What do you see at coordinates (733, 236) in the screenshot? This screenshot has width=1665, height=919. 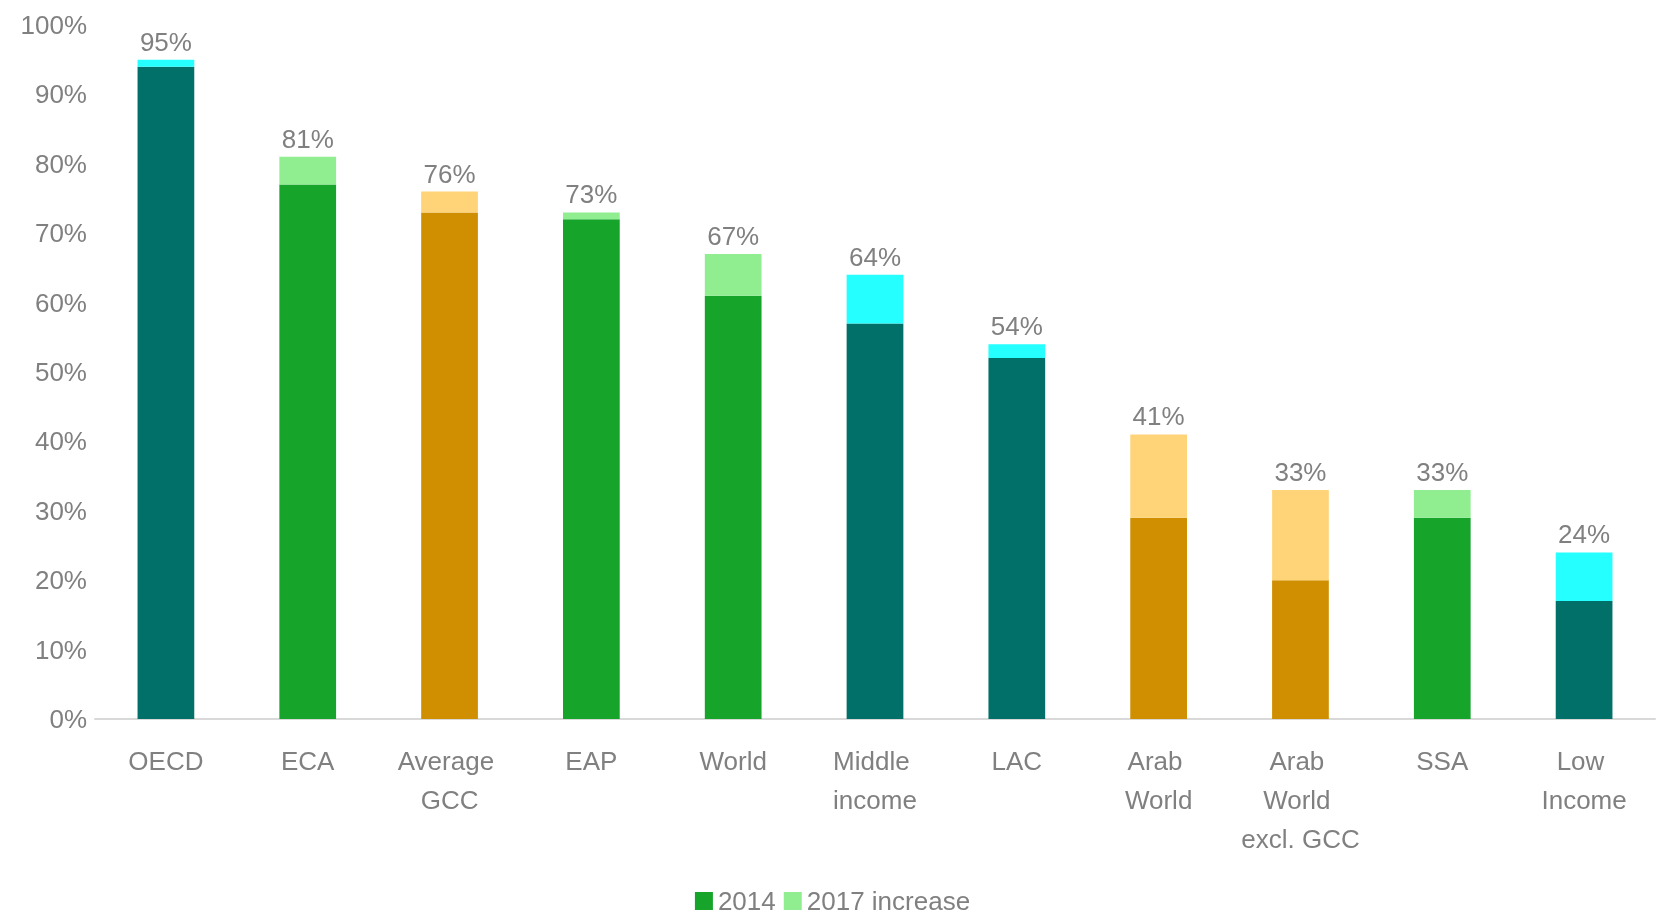 I see `total-label: 67%` at bounding box center [733, 236].